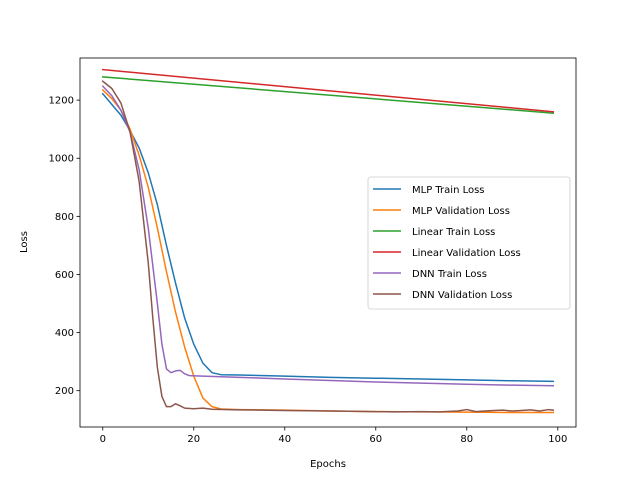 The image size is (640, 480). What do you see at coordinates (328, 464) in the screenshot?
I see `x-axis-label: Epochs` at bounding box center [328, 464].